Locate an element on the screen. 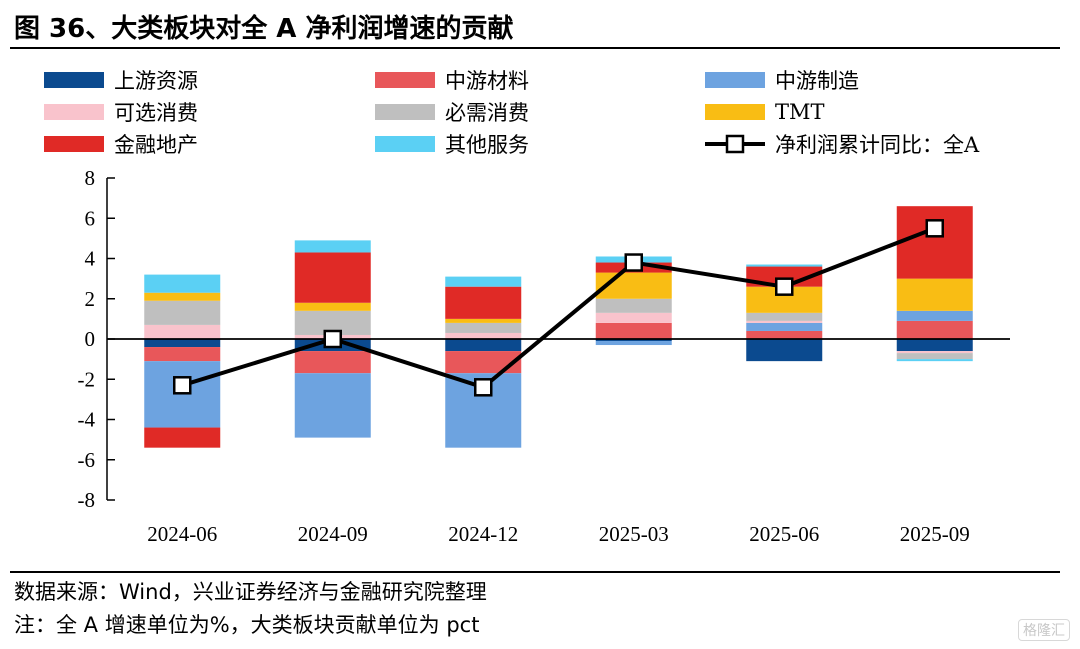  legend-item-line: 净利润累计同比：全A is located at coordinates (842, 144).